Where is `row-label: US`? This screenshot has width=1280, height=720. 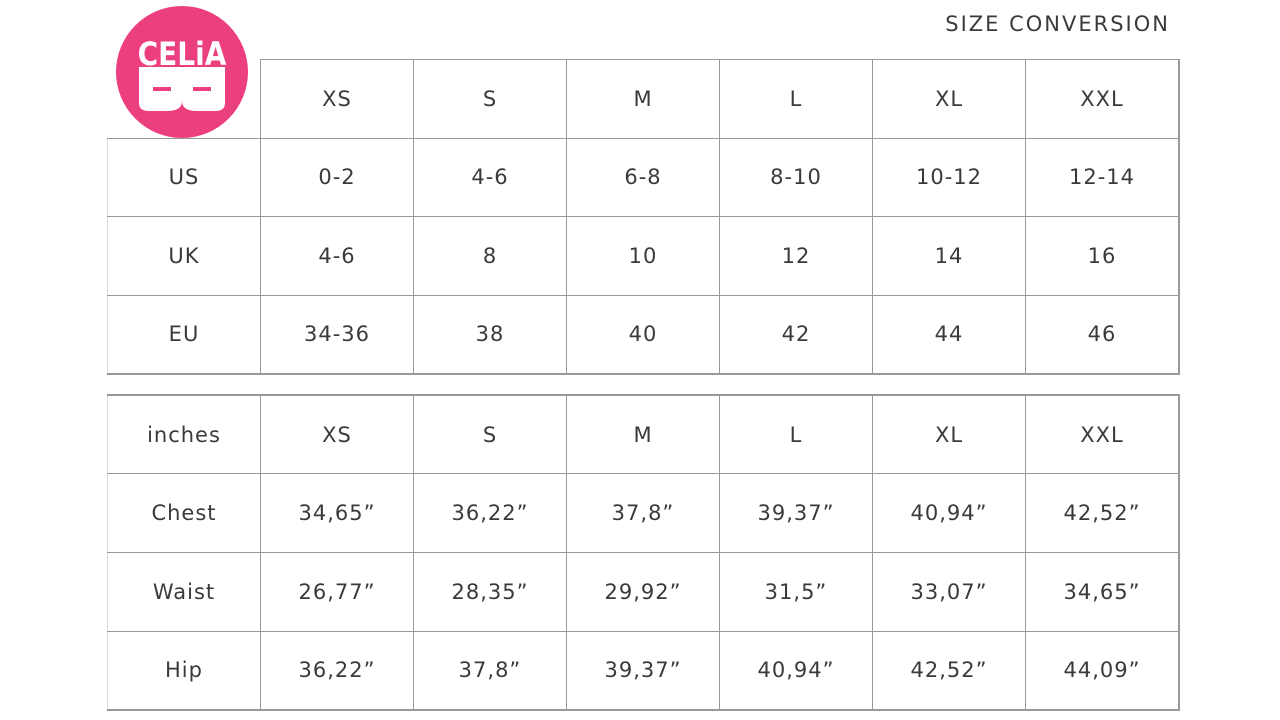
row-label: US is located at coordinates (184, 177).